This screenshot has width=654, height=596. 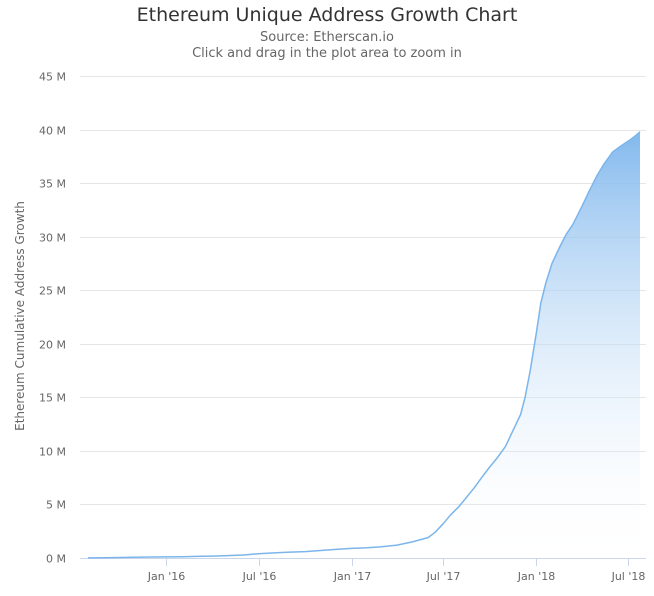 I want to click on y-tick-label: 25 M, so click(x=52, y=291).